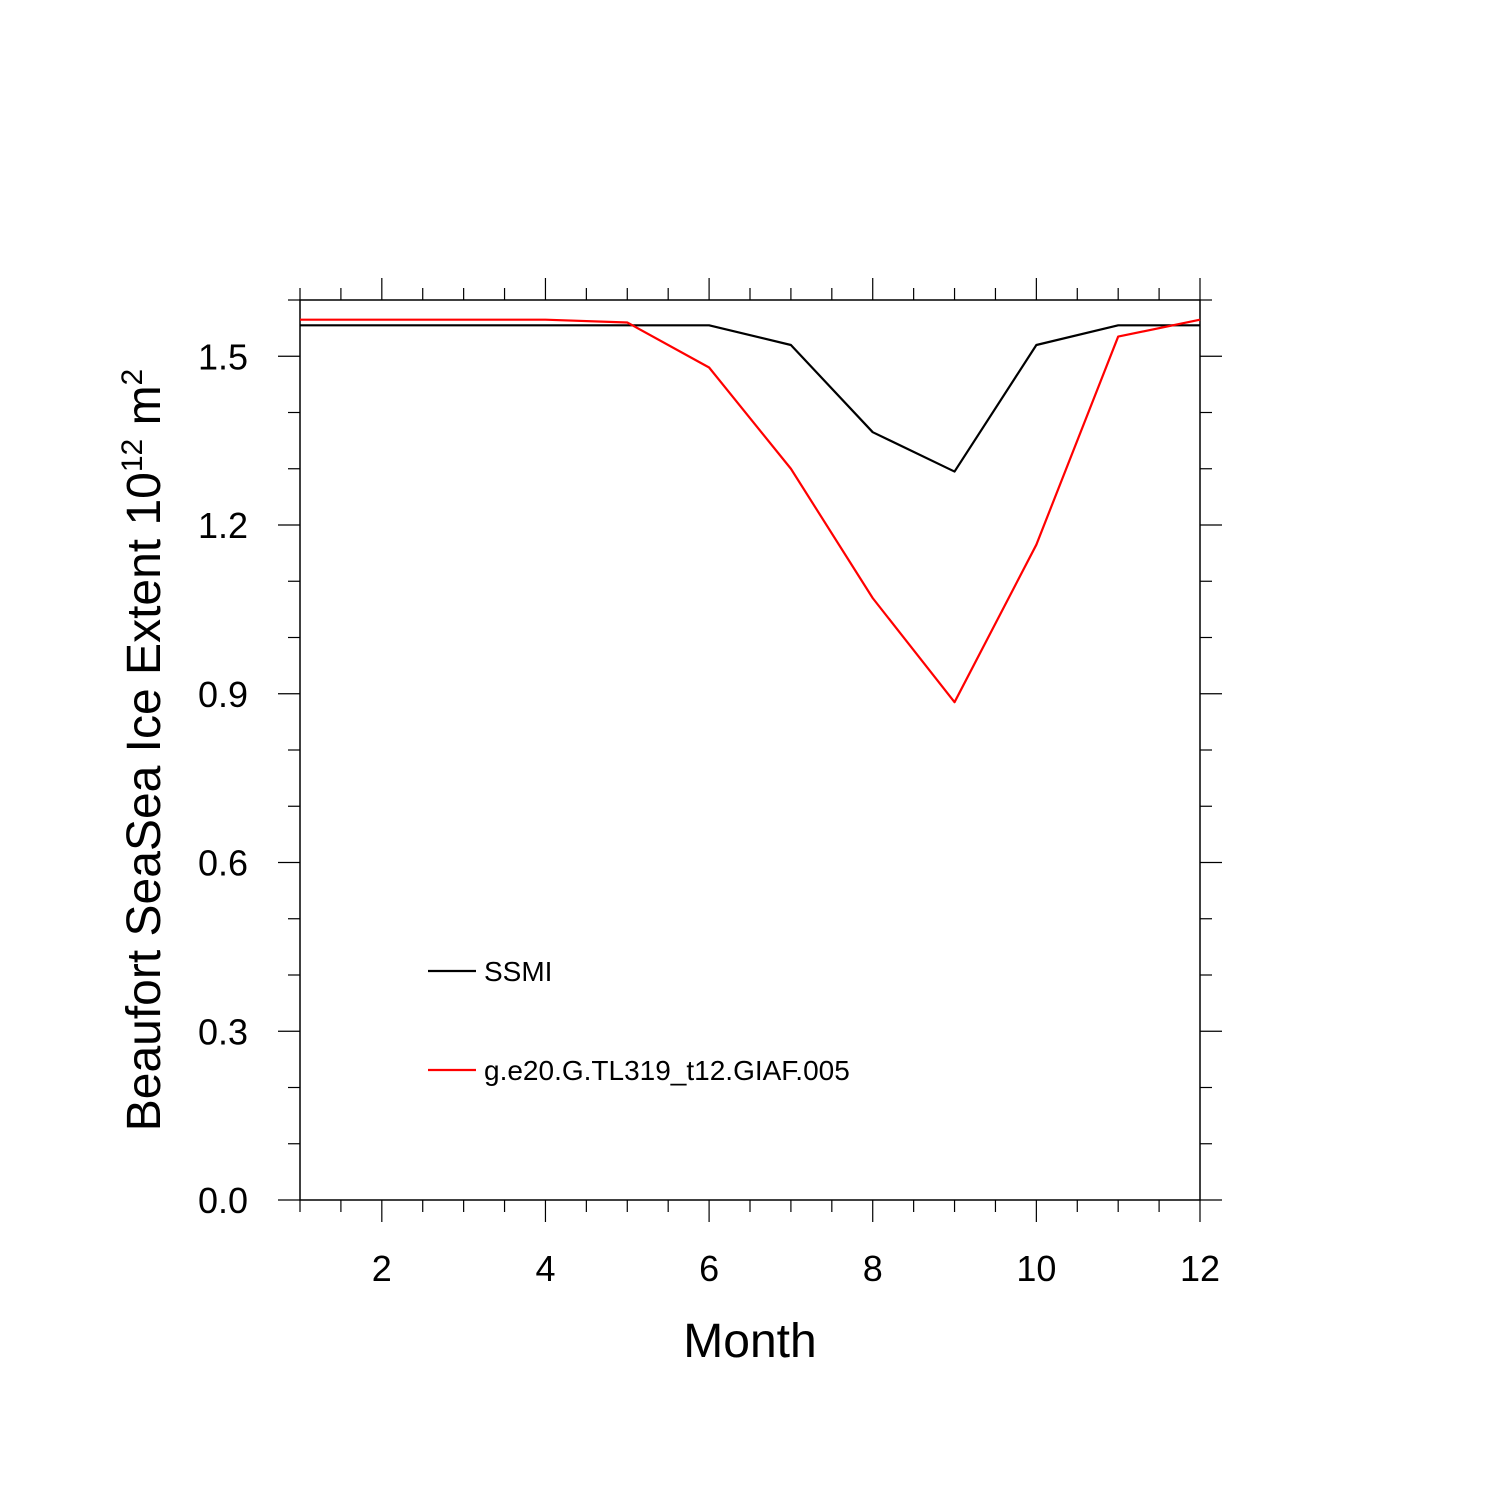 The width and height of the screenshot is (1500, 1500). Describe the element at coordinates (223, 1200) in the screenshot. I see `y-tick-label: 0.0` at that location.